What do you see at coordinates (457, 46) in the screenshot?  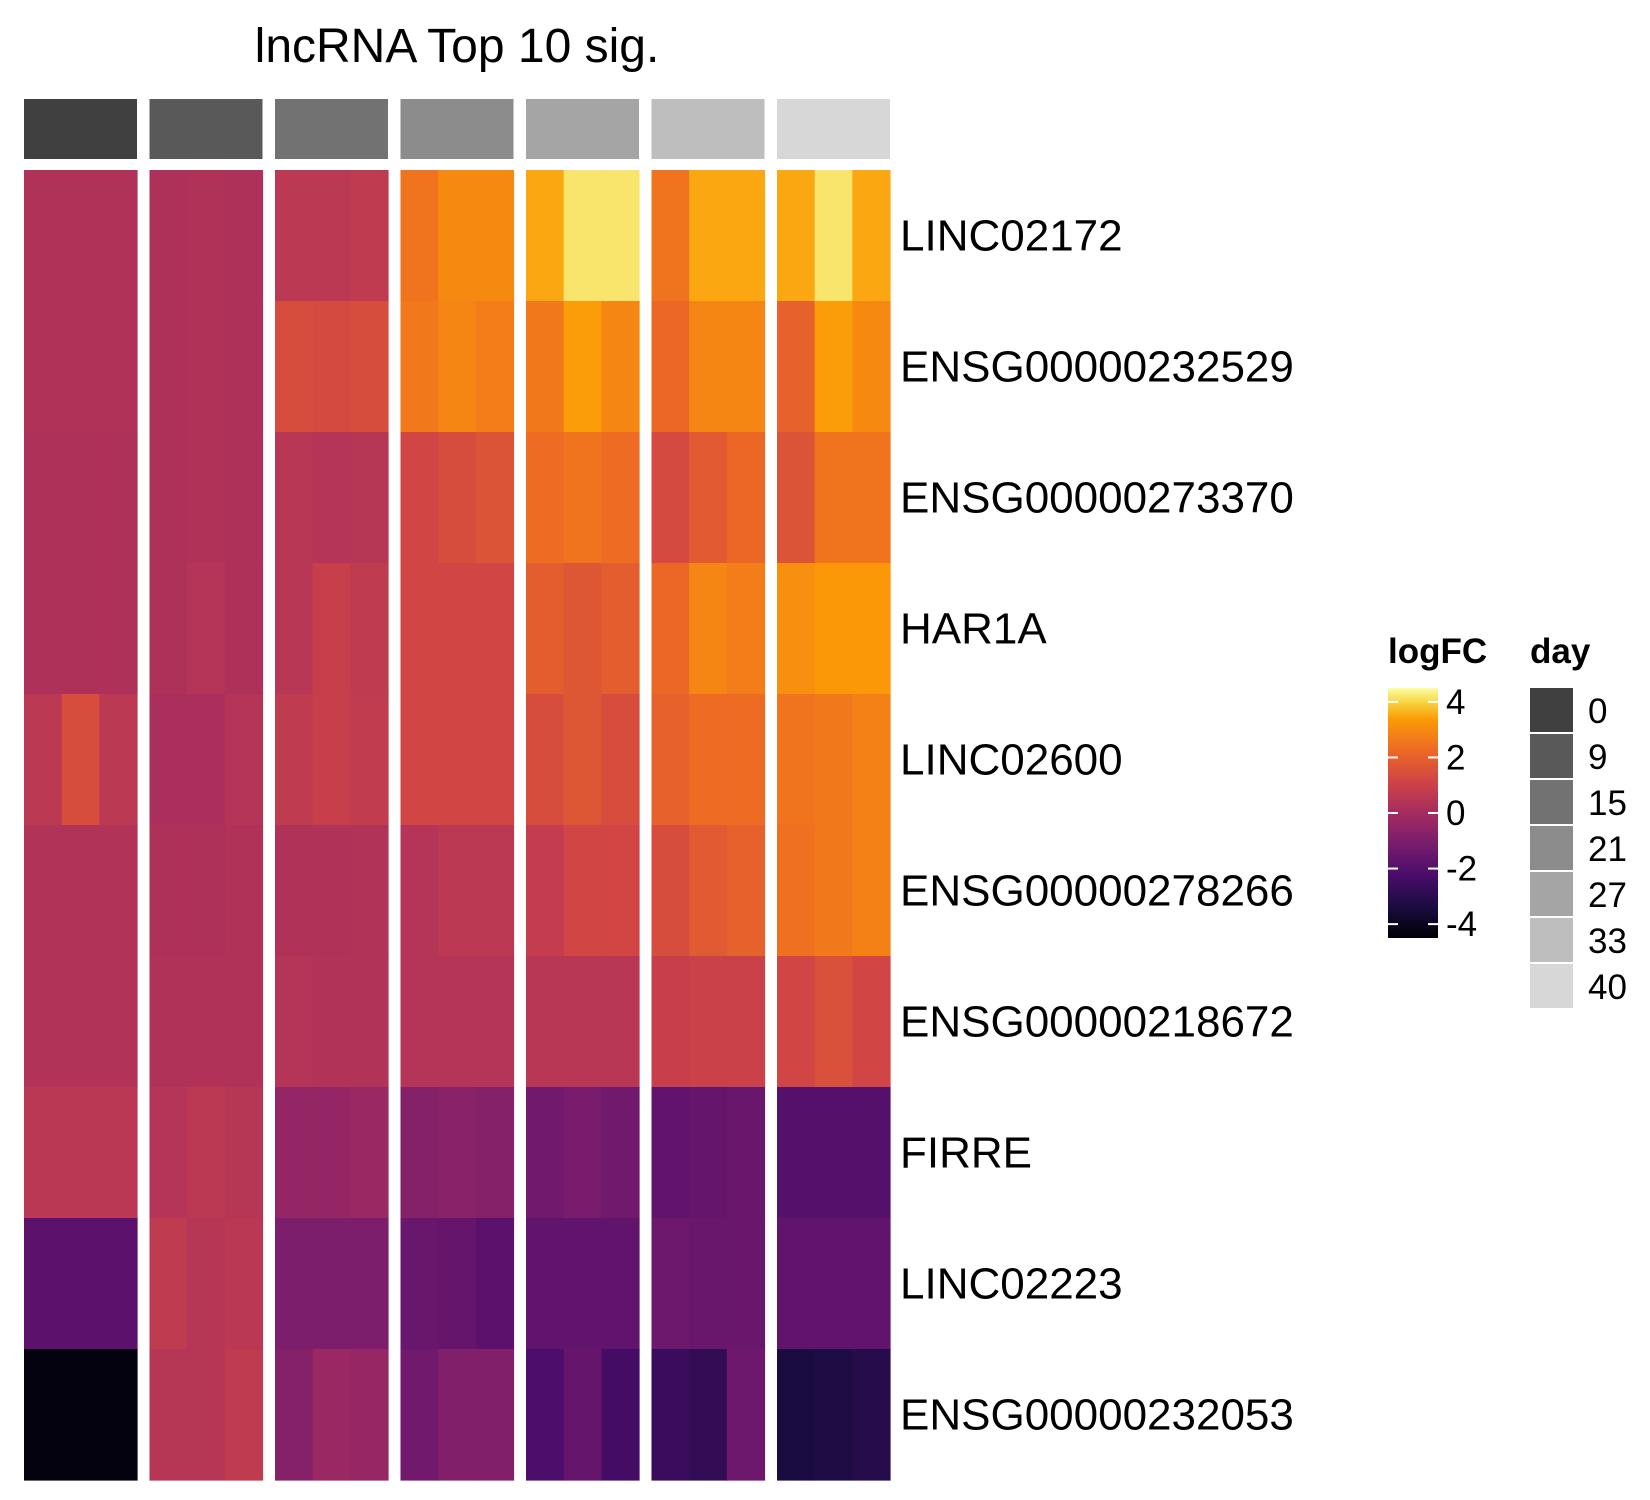 I see `chart-title: lncRNA Top 10 sig.` at bounding box center [457, 46].